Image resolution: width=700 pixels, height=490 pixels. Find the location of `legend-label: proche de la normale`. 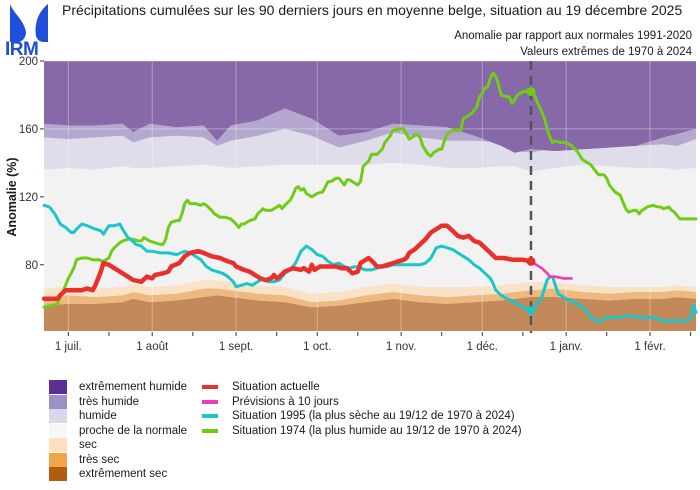

legend-label: proche de la normale is located at coordinates (133, 430).